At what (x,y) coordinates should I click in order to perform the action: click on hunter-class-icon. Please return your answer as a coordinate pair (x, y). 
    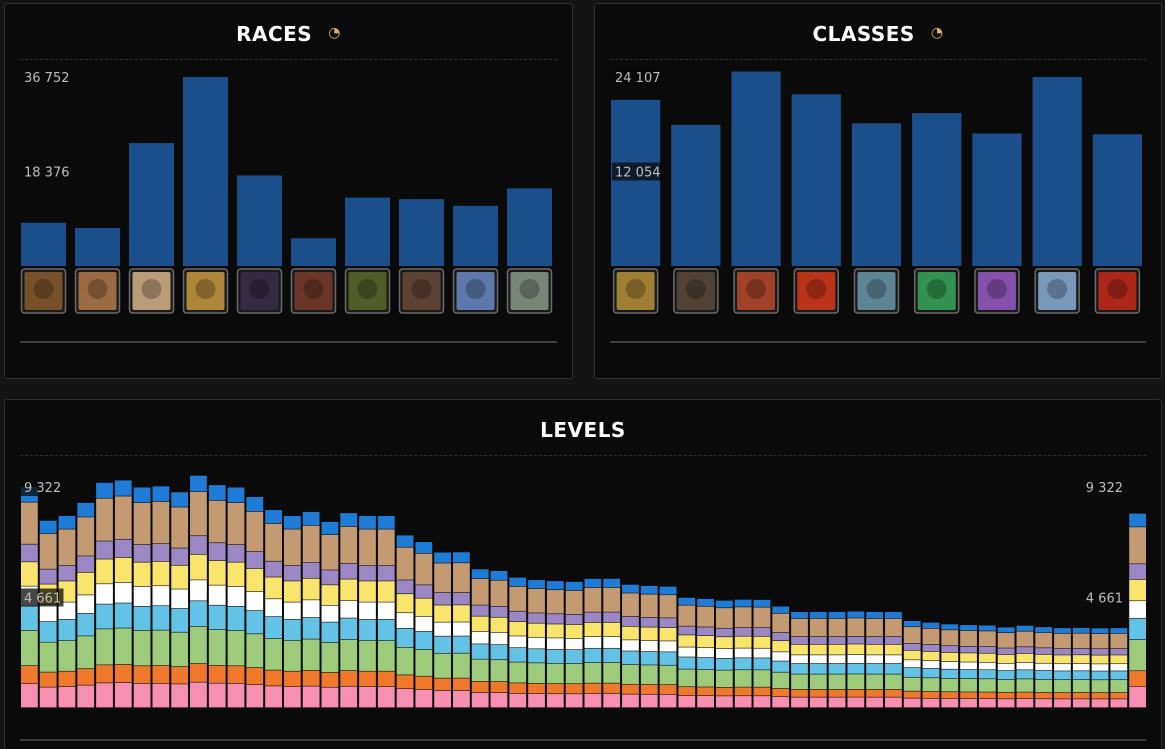
    Looking at the image, I should click on (756, 291).